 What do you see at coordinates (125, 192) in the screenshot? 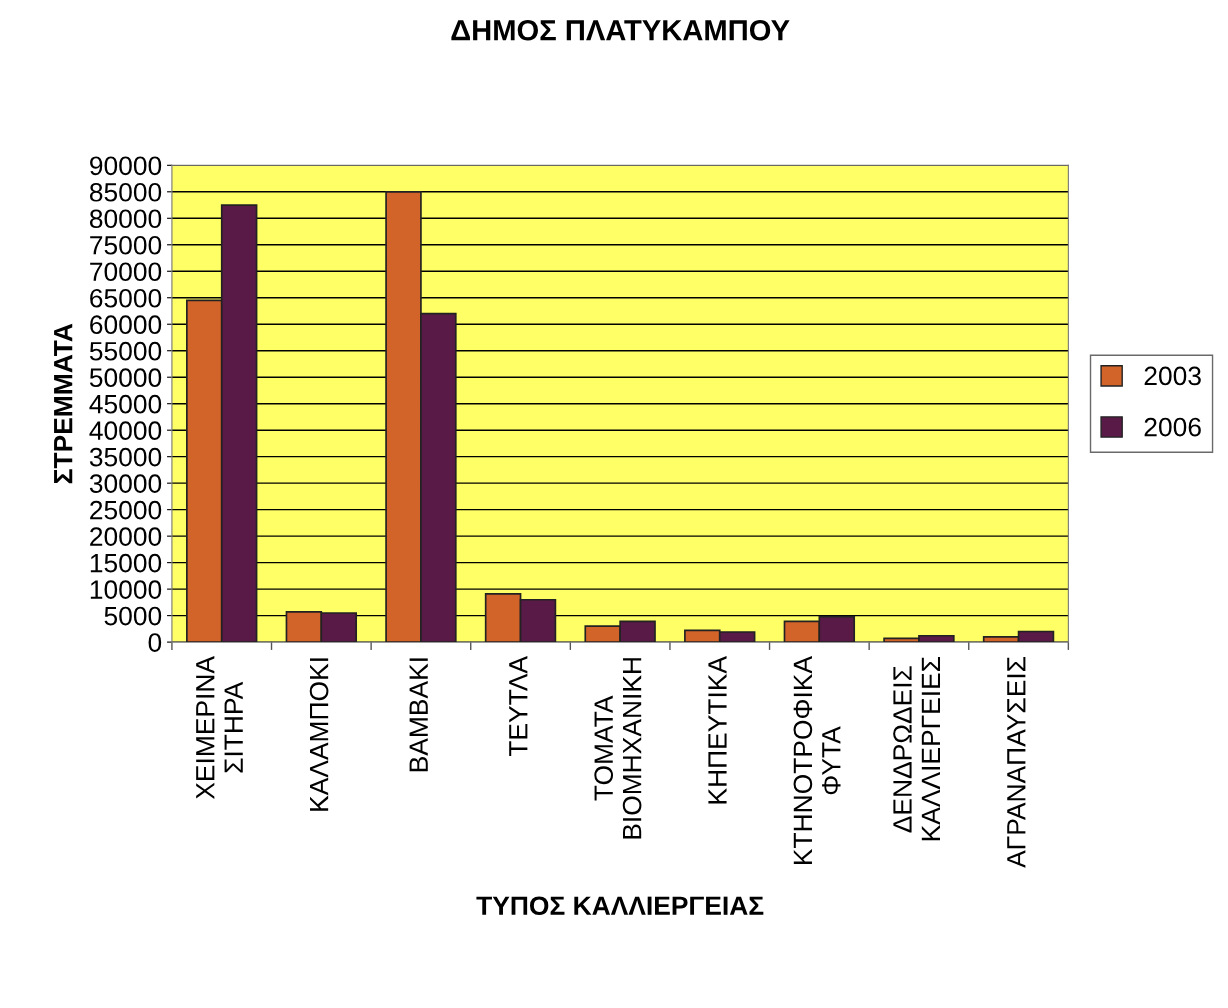
I see `y-tick-label: 85000` at bounding box center [125, 192].